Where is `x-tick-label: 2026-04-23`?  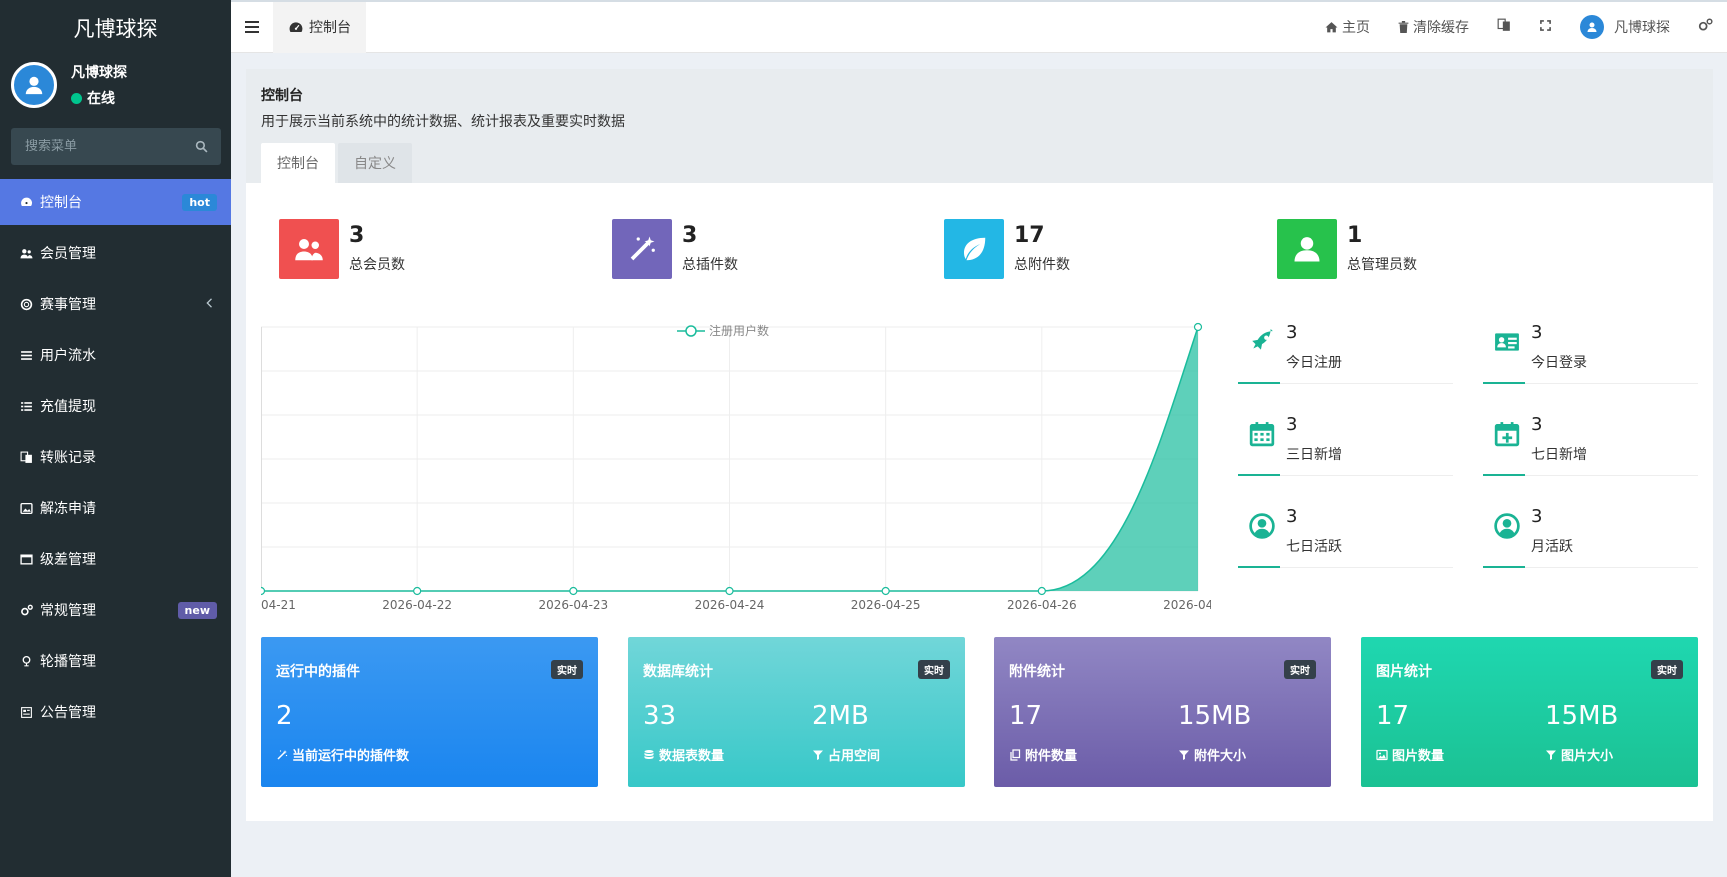 x-tick-label: 2026-04-23 is located at coordinates (573, 604).